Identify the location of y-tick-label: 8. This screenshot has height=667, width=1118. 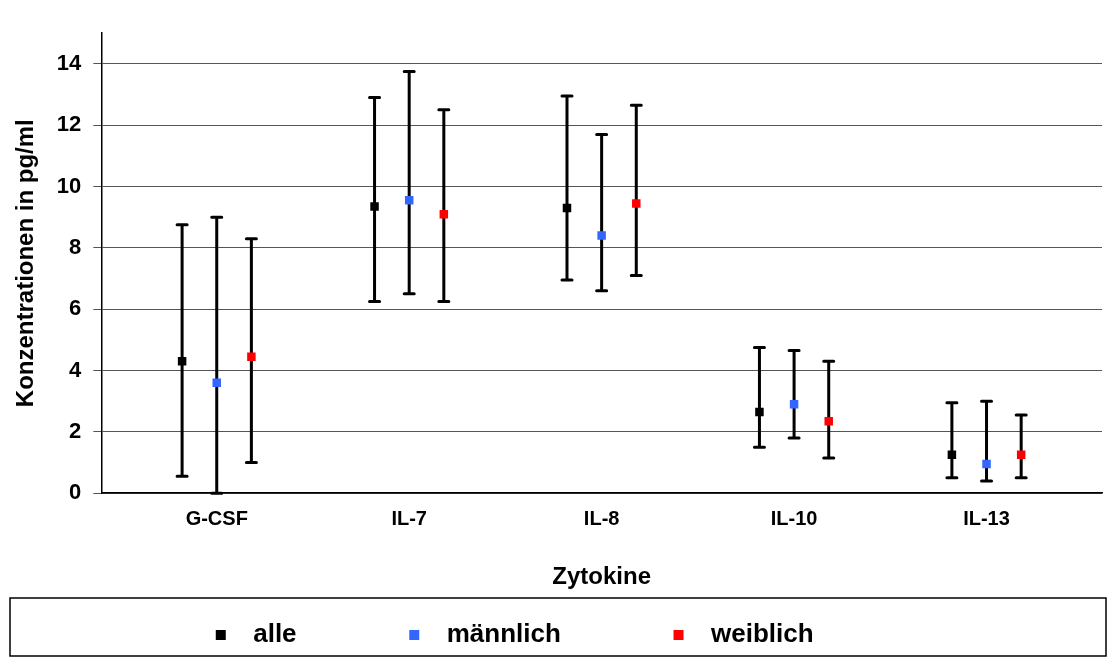
(75, 246).